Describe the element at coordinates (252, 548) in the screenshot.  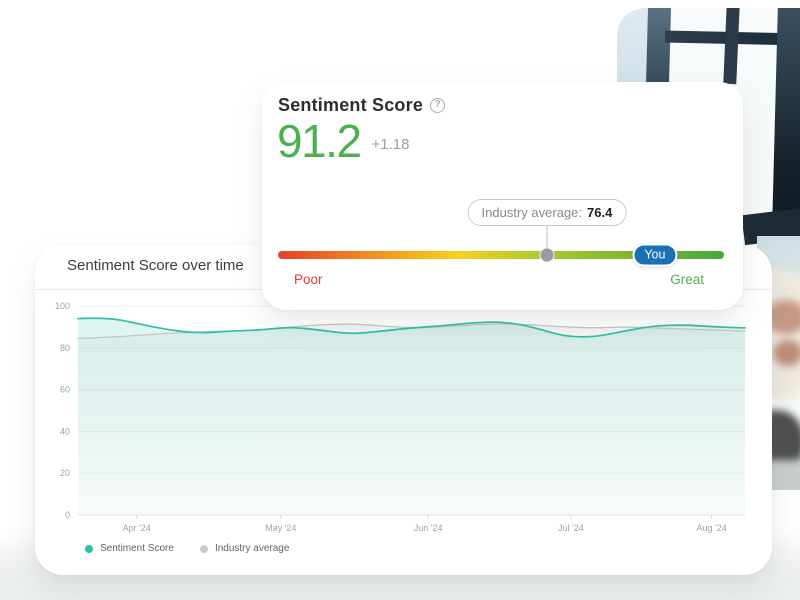
I see `legend-label: Industry average` at that location.